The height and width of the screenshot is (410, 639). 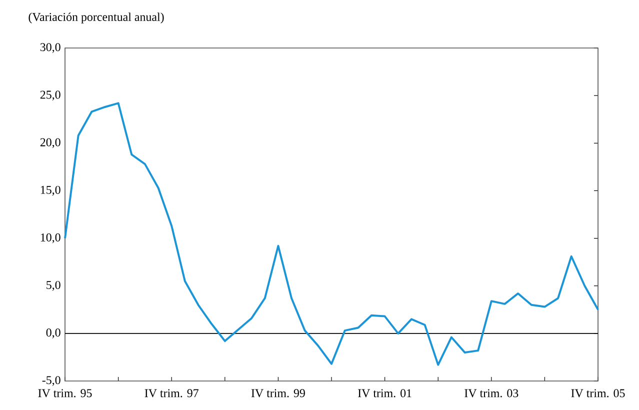 I want to click on x-tick-label: IV trim. 03, so click(x=491, y=393).